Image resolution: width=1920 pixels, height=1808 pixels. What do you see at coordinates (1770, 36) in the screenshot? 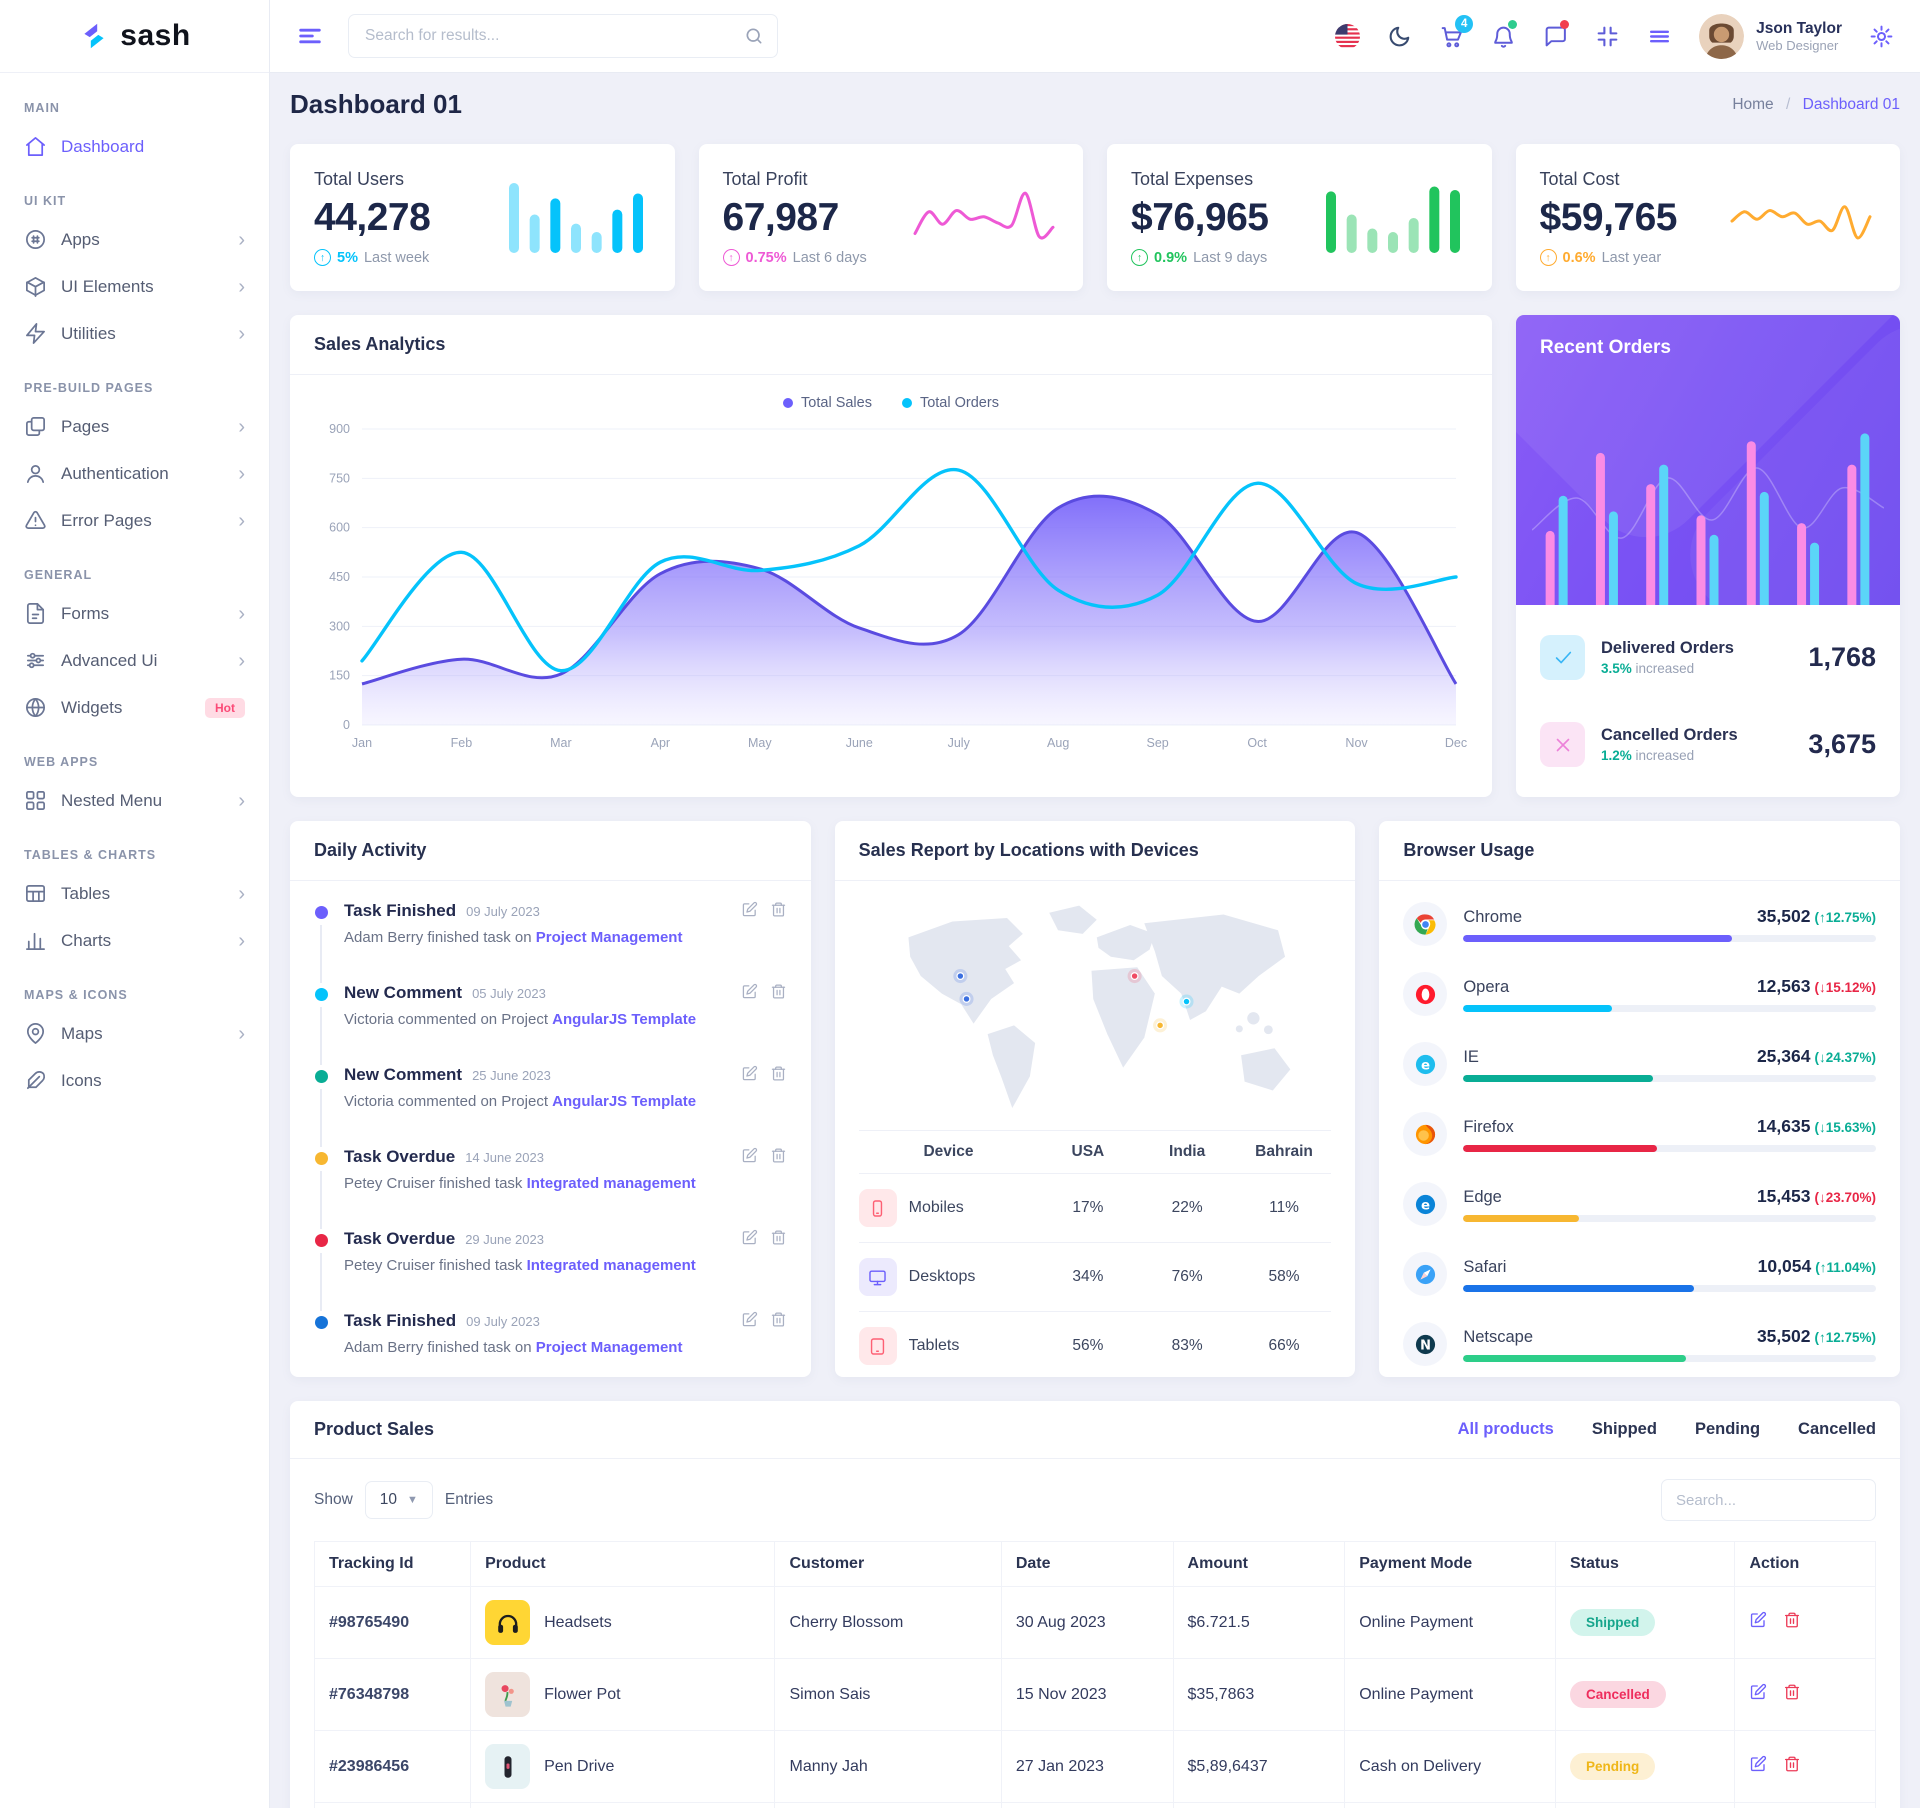
I see `user-menu: Json Taylor Web Designer` at bounding box center [1770, 36].